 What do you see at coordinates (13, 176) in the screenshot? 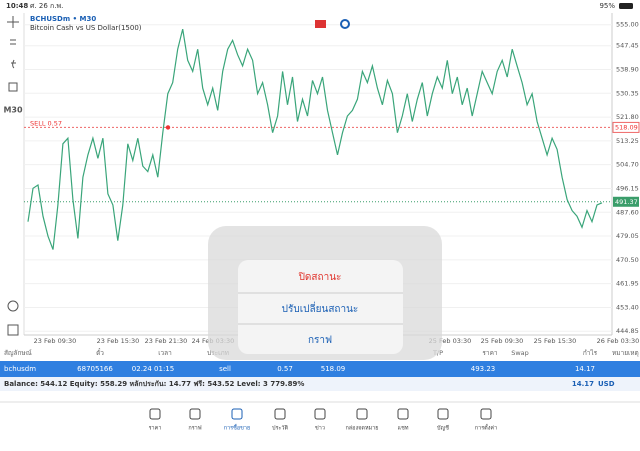
I see `toolbar` at bounding box center [13, 176].